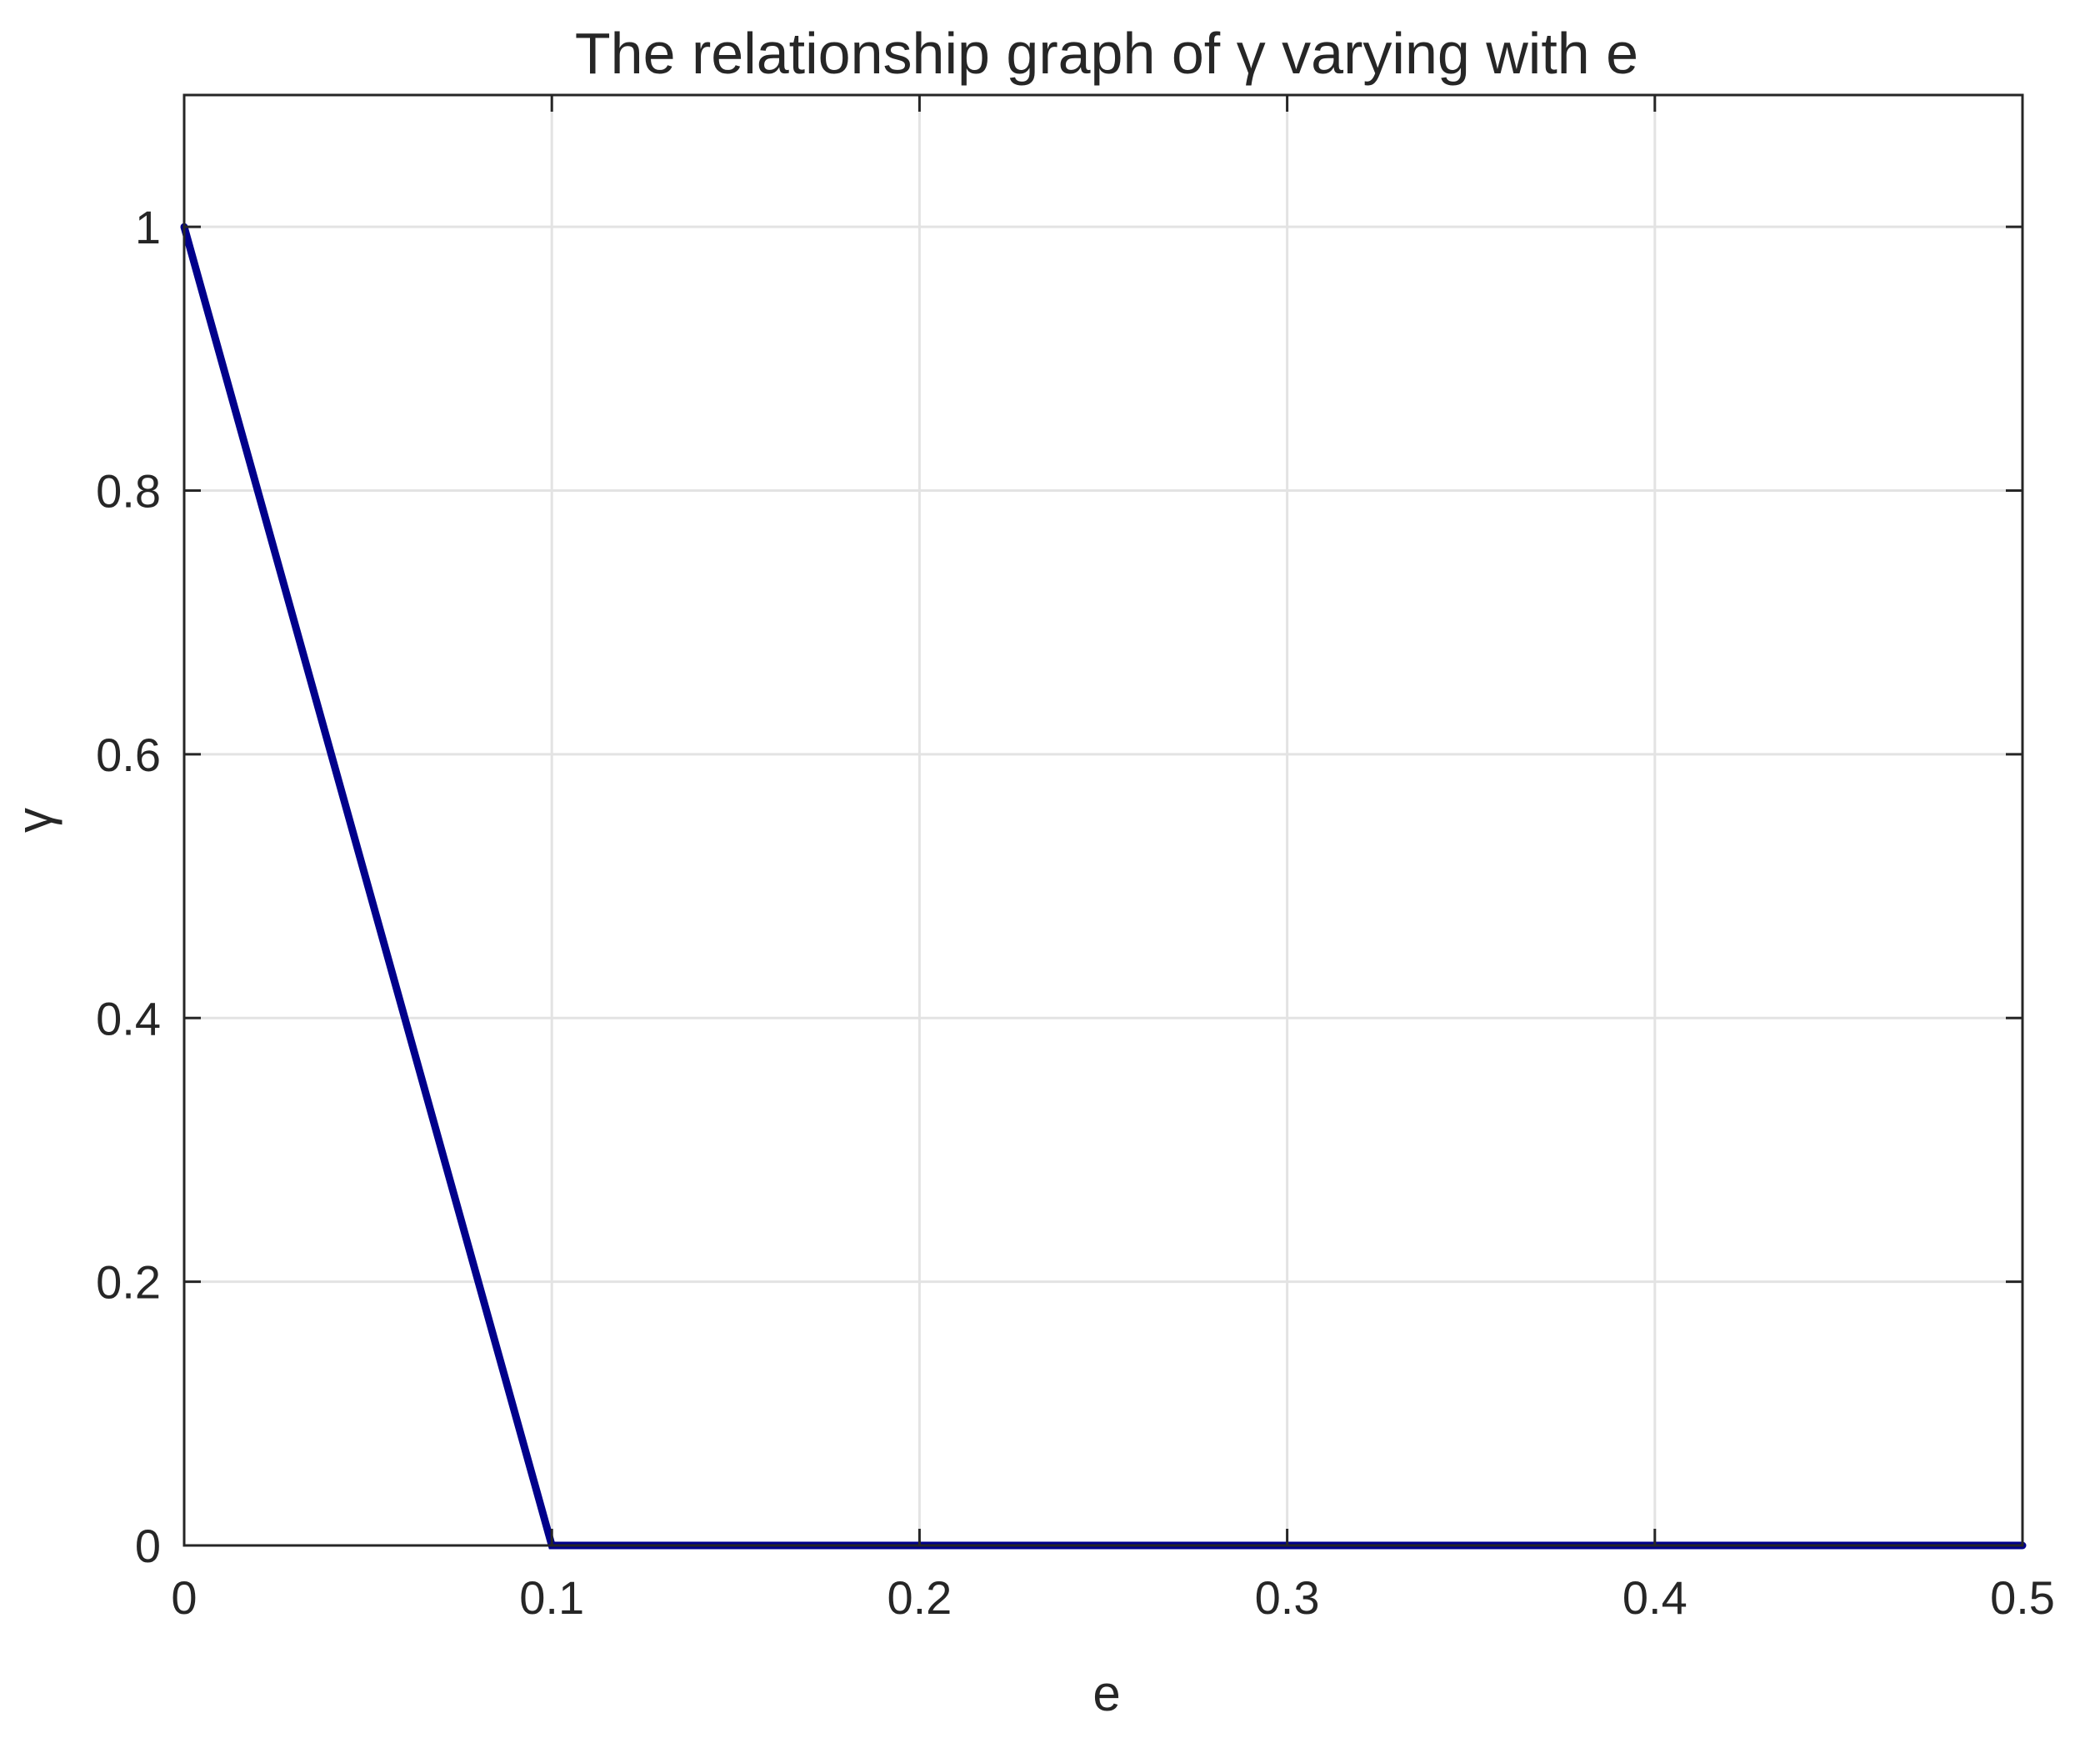 The height and width of the screenshot is (1743, 2100). Describe the element at coordinates (128, 755) in the screenshot. I see `y-tick-label: 0.6` at that location.